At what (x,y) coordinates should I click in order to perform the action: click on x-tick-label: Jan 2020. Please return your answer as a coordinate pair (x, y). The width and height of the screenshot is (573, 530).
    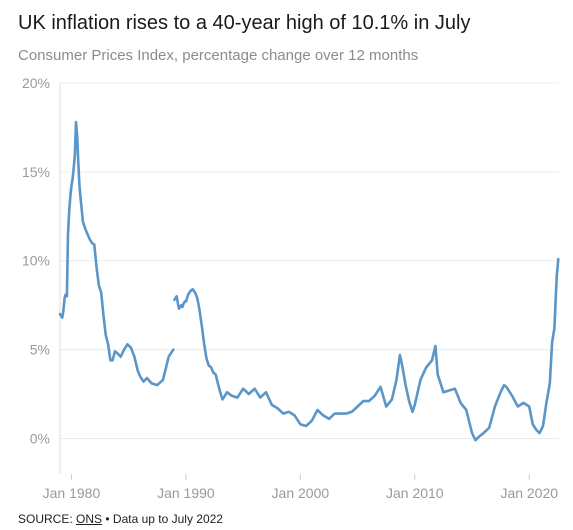
    Looking at the image, I should click on (529, 493).